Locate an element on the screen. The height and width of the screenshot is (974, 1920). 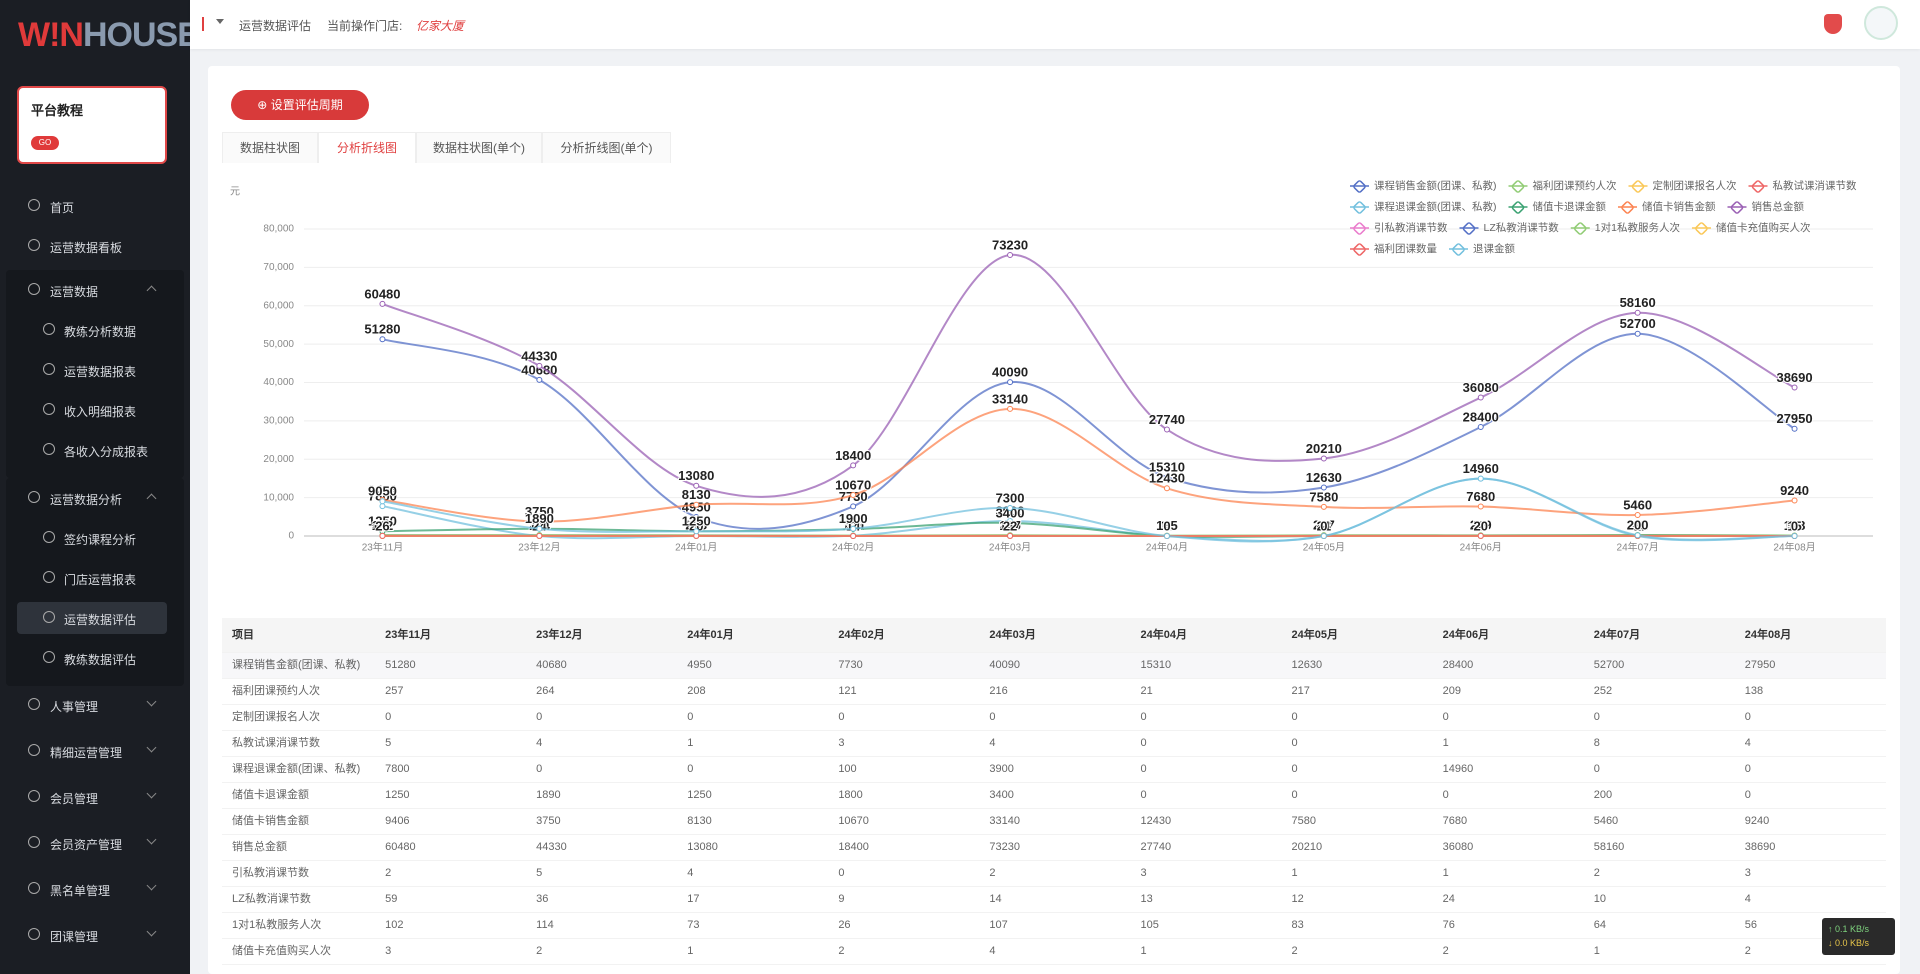
legend-item: 引私教消课节数 is located at coordinates (1399, 228).